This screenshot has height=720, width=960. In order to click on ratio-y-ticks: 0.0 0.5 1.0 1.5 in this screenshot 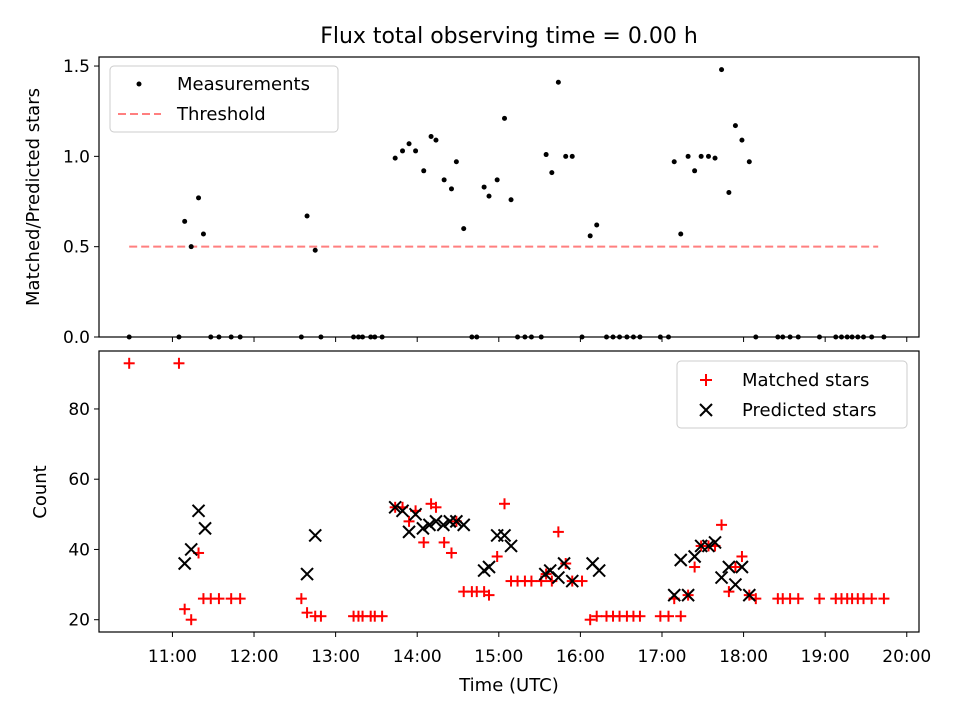, I will do `click(81, 202)`.